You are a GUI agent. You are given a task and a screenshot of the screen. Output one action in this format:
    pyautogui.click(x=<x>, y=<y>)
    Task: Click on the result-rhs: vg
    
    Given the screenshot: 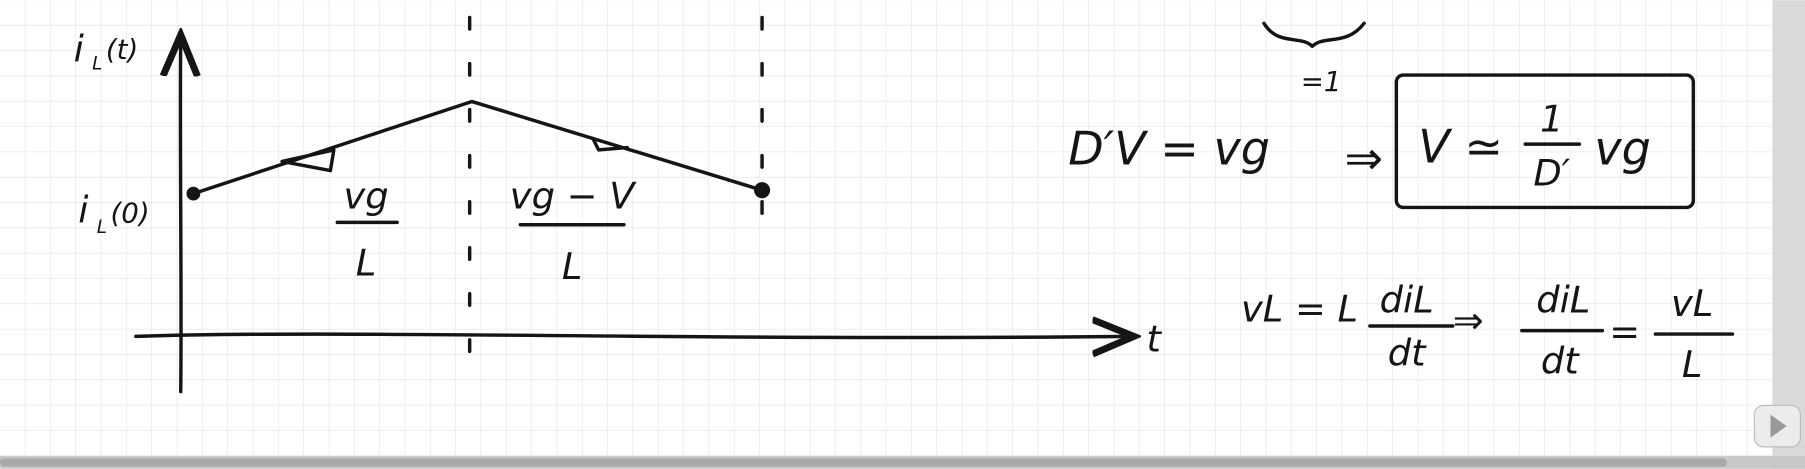 What is the action you would take?
    pyautogui.click(x=1622, y=149)
    